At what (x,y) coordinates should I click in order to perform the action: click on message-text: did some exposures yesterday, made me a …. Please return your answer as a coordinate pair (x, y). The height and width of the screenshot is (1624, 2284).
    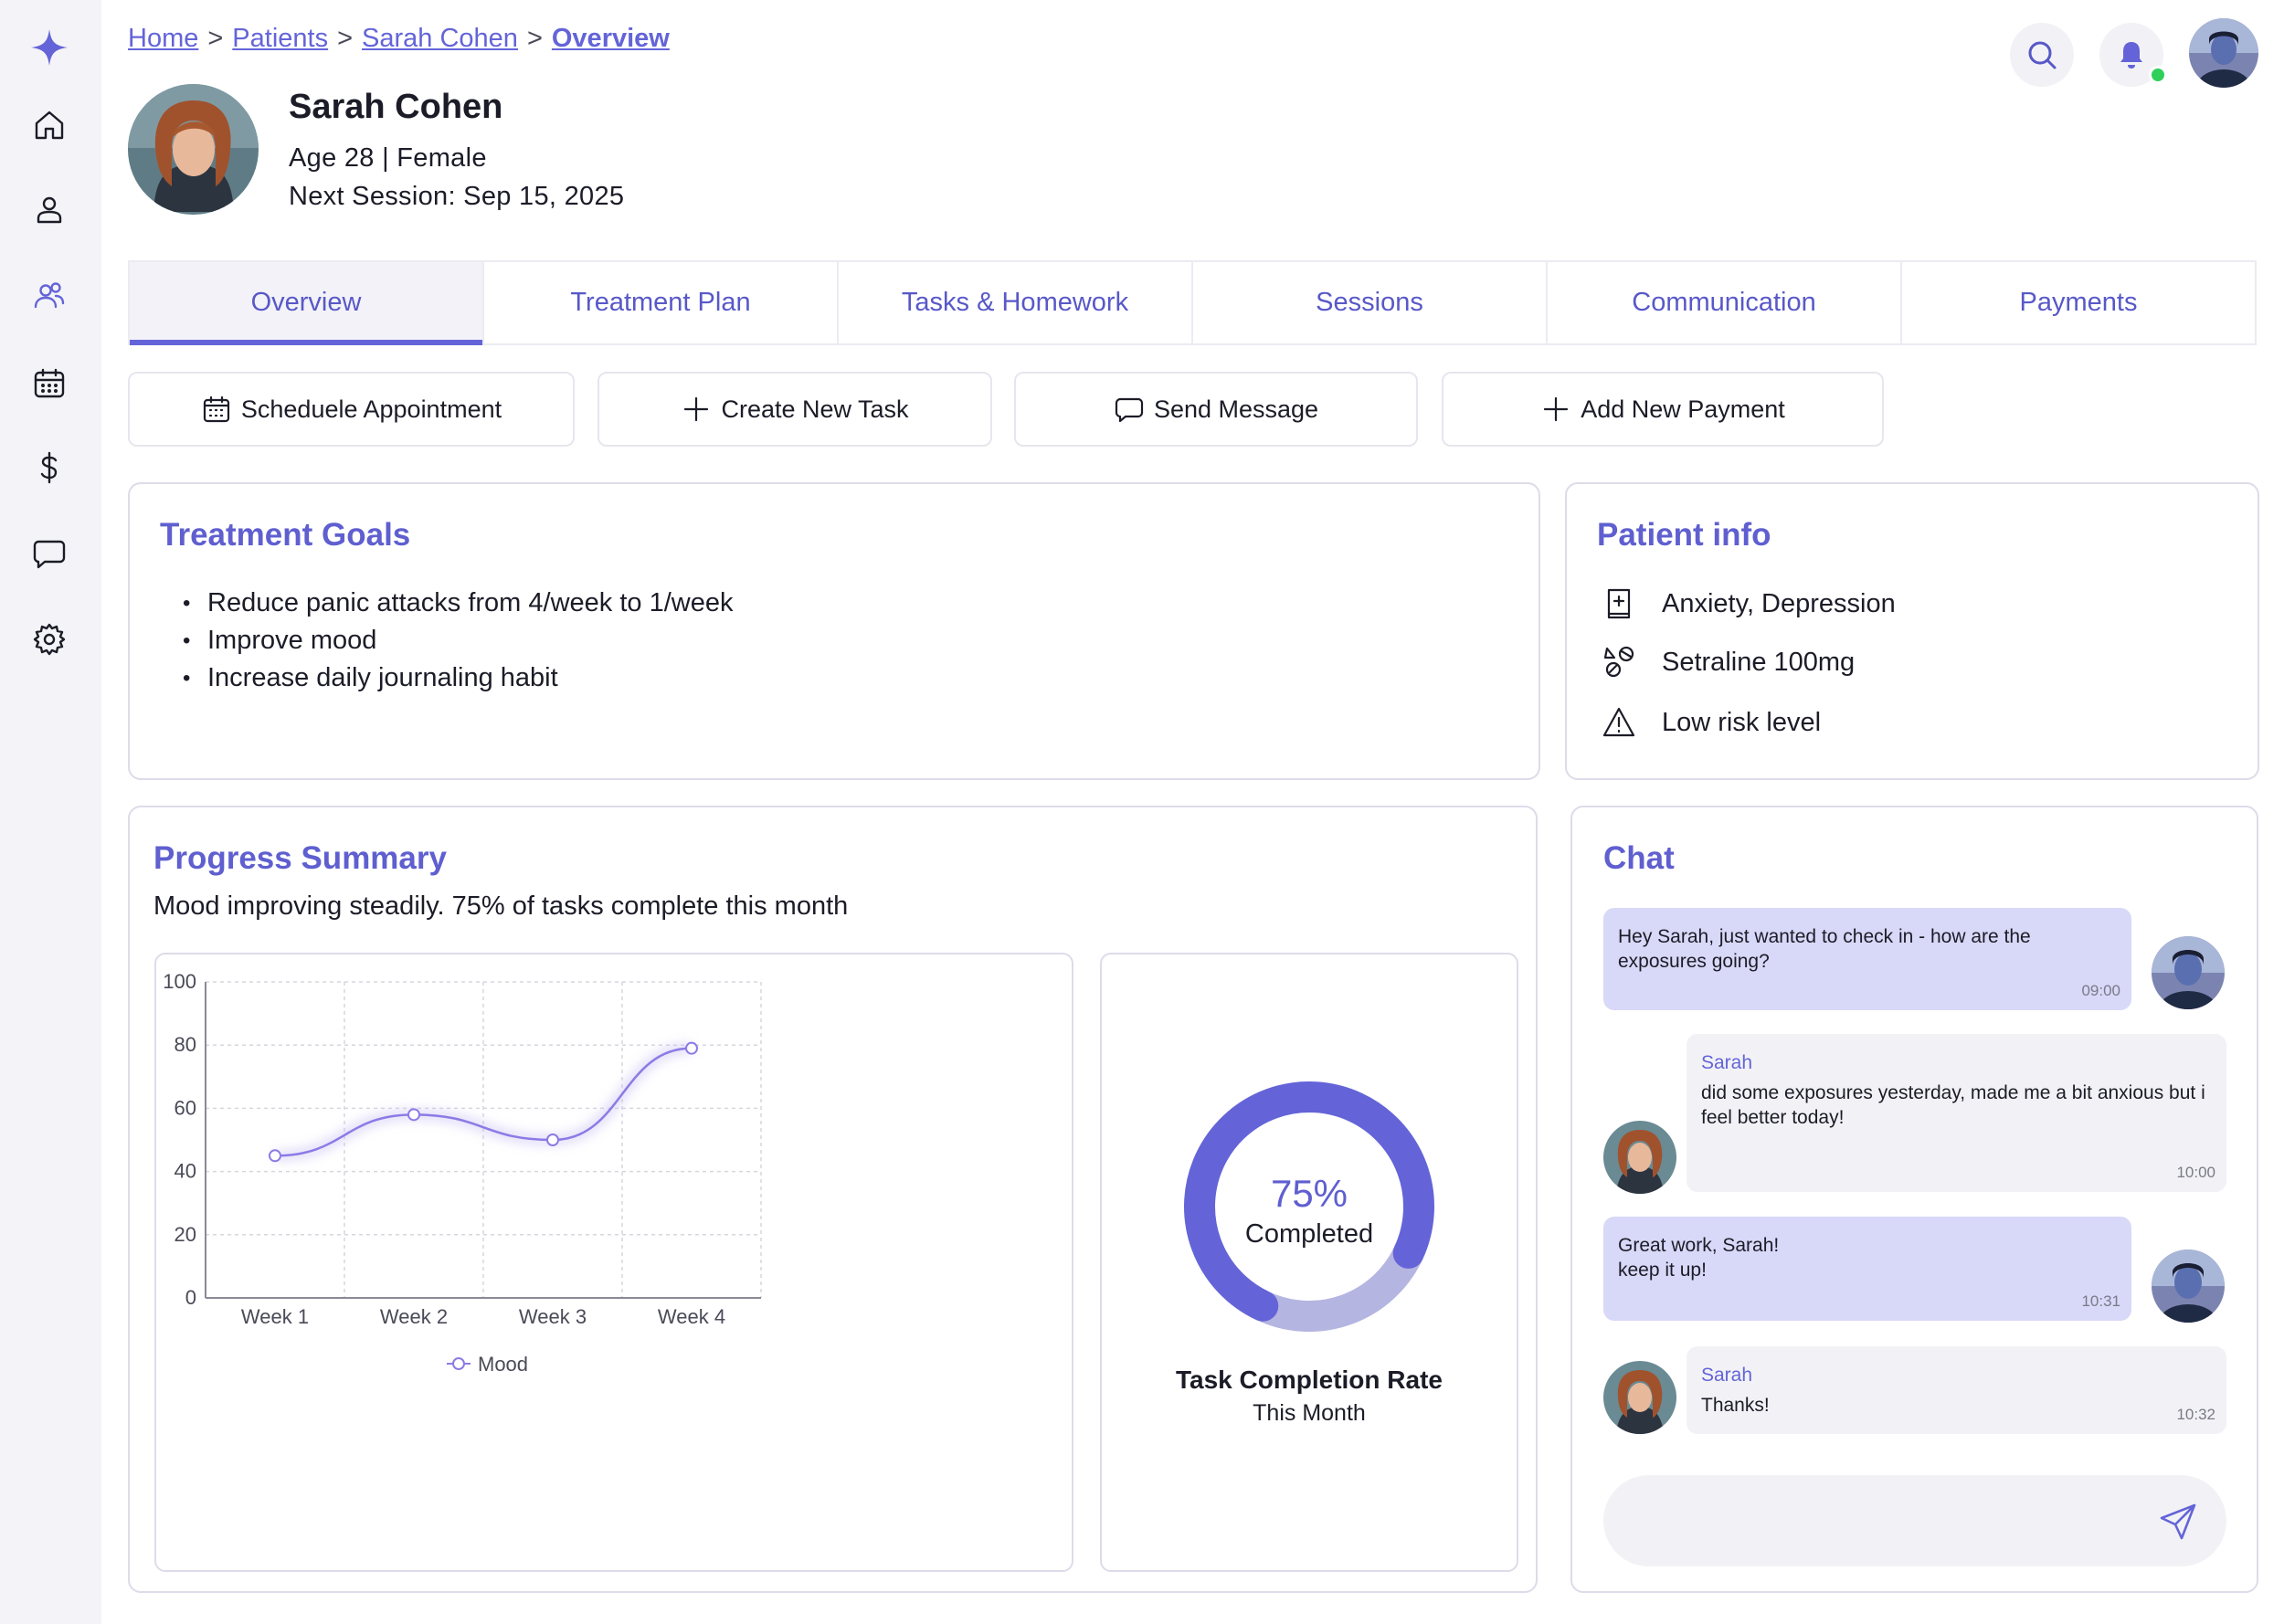
    Looking at the image, I should click on (1953, 1105).